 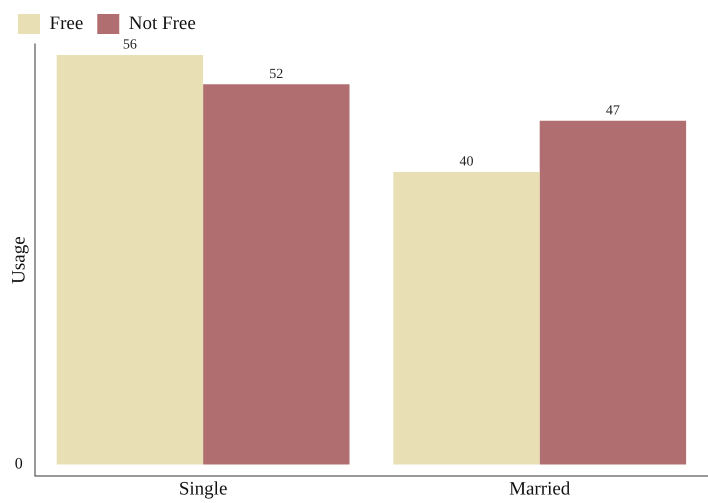 What do you see at coordinates (540, 489) in the screenshot?
I see `x-tick-label: Married` at bounding box center [540, 489].